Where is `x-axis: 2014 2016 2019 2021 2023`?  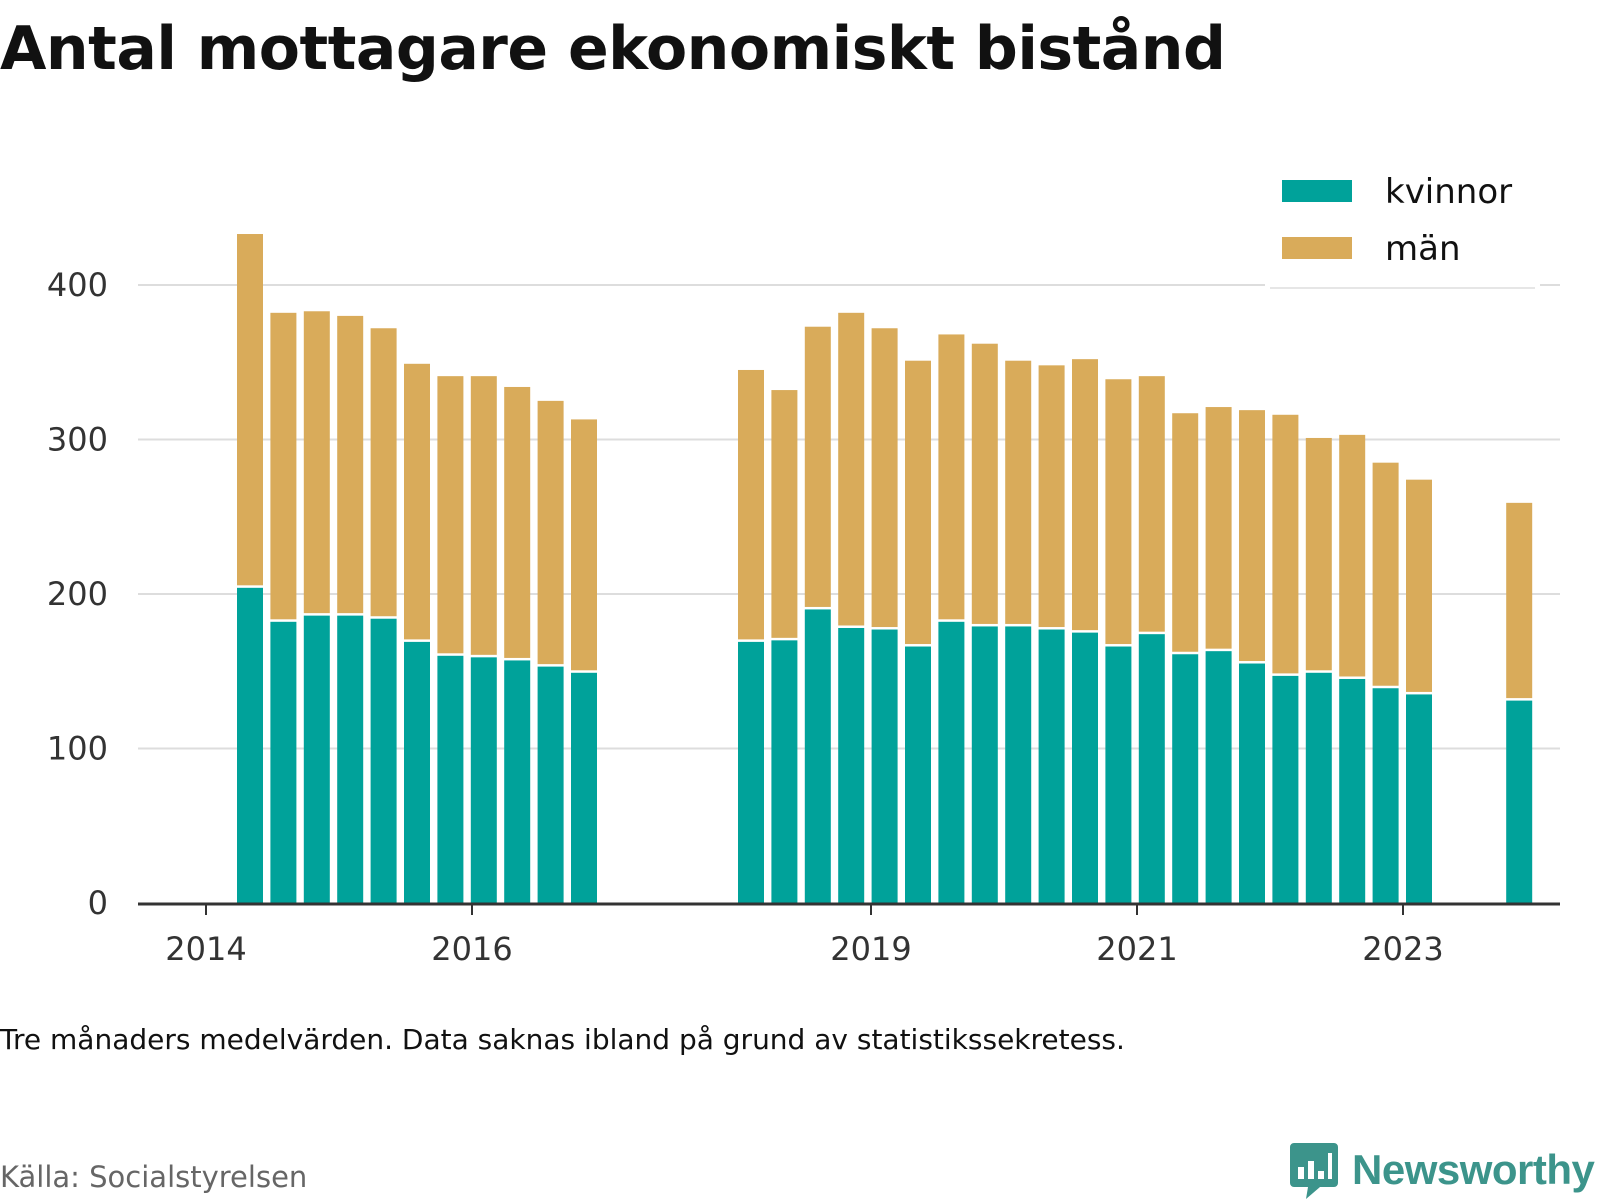
x-axis: 2014 2016 2019 2021 2023 is located at coordinates (849, 935).